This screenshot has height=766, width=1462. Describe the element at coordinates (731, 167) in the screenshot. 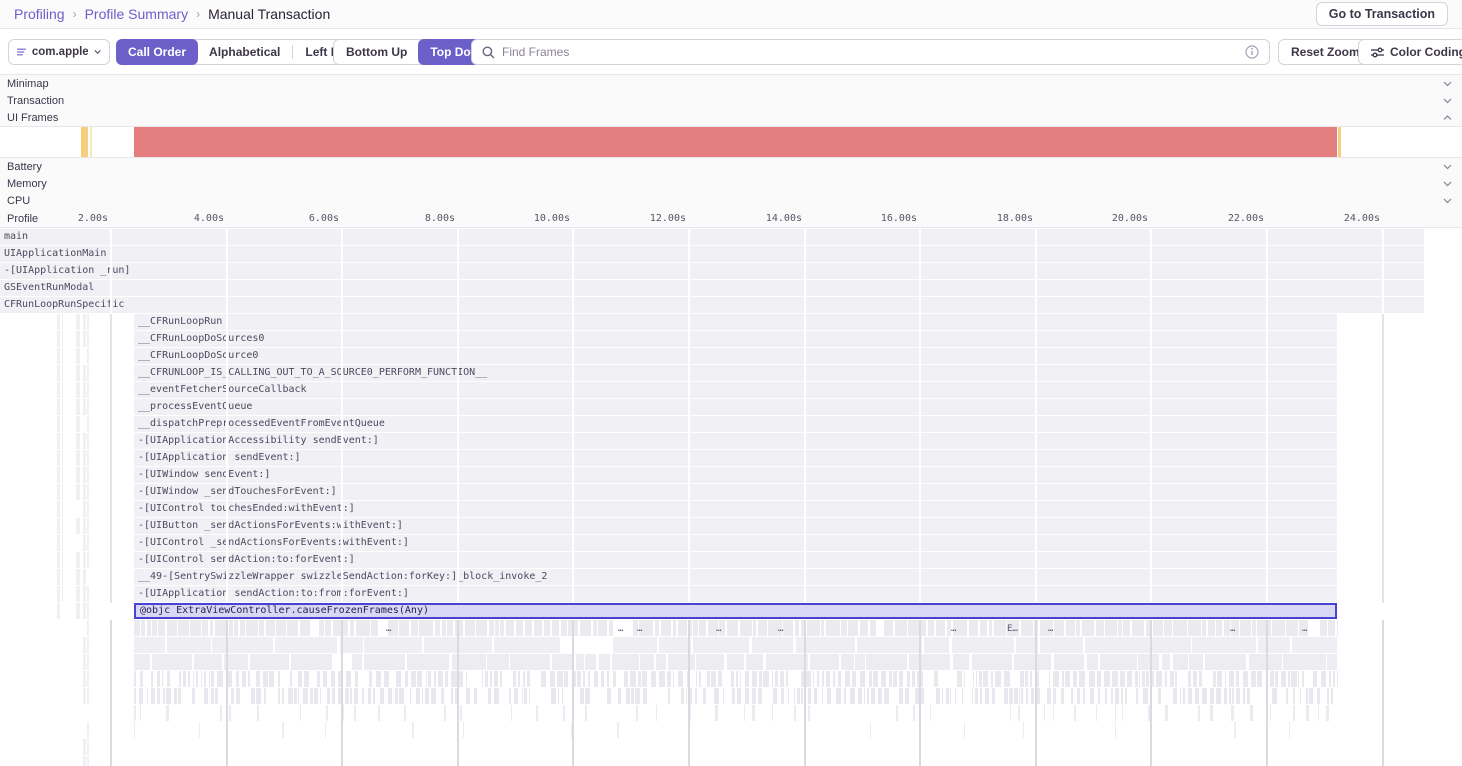

I see `section-battery: Battery` at that location.